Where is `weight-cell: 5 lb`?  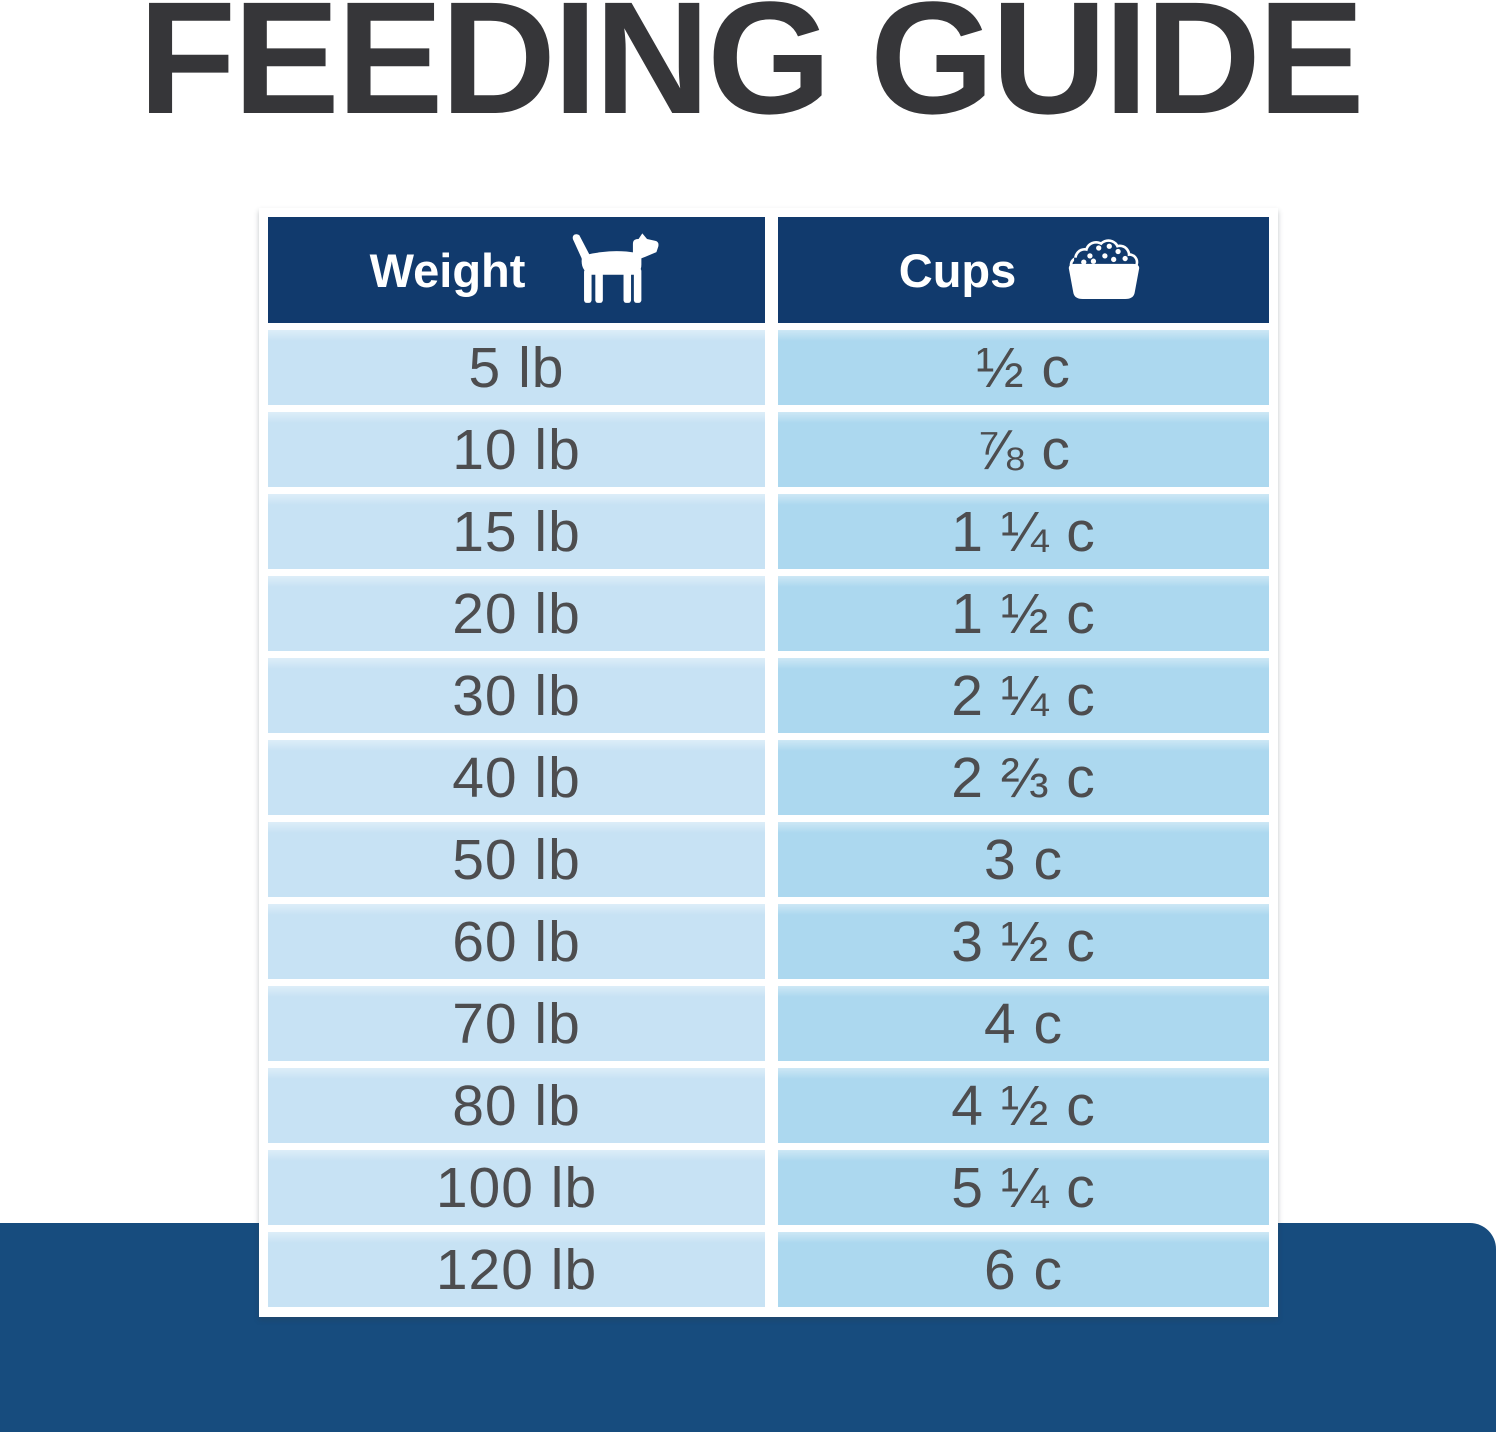 weight-cell: 5 lb is located at coordinates (516, 367).